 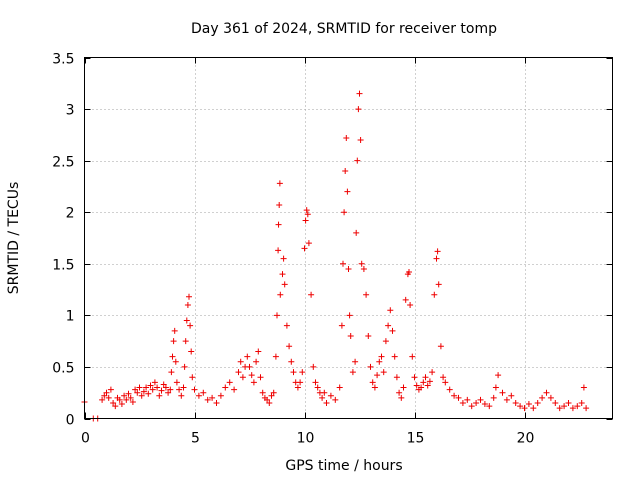 I want to click on y-tick-label: 0.5, so click(x=63, y=369).